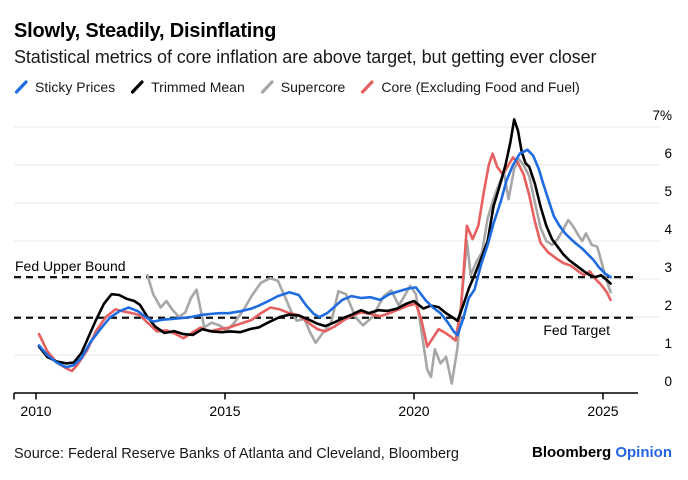  Describe the element at coordinates (325, 396) in the screenshot. I see `x-axis` at that location.